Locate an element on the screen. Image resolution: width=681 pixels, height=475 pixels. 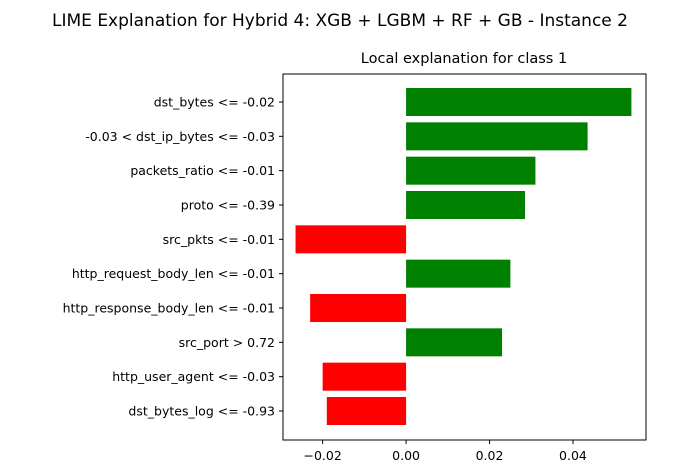
x-tick-label: 0.00 is located at coordinates (406, 455).